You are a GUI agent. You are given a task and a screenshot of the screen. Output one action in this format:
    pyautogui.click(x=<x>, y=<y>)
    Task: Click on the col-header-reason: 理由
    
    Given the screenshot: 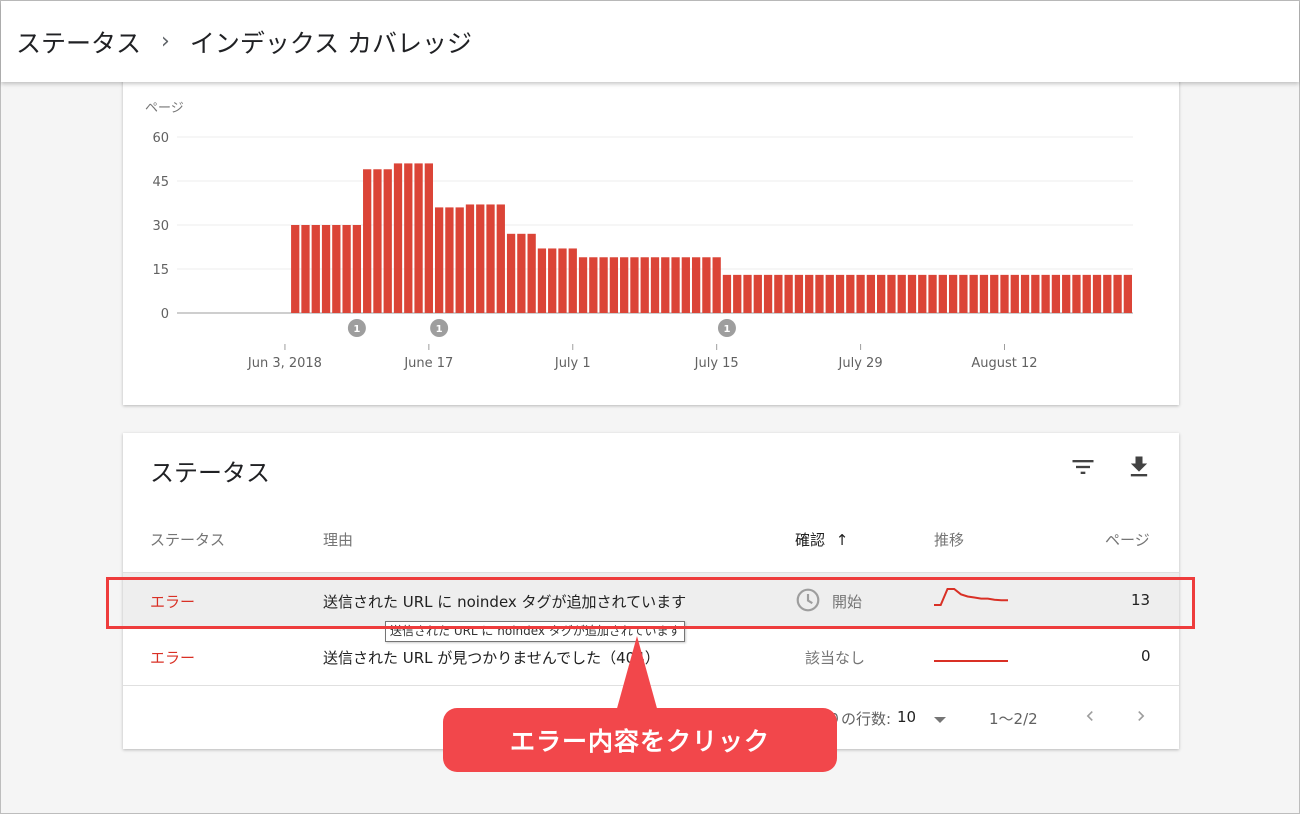 What is the action you would take?
    pyautogui.click(x=338, y=540)
    